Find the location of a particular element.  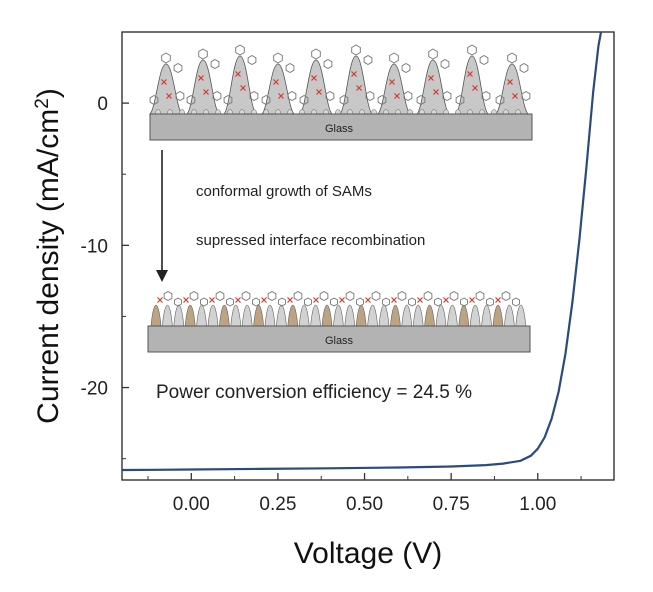

top-glass-label: Glass is located at coordinates (339, 129).